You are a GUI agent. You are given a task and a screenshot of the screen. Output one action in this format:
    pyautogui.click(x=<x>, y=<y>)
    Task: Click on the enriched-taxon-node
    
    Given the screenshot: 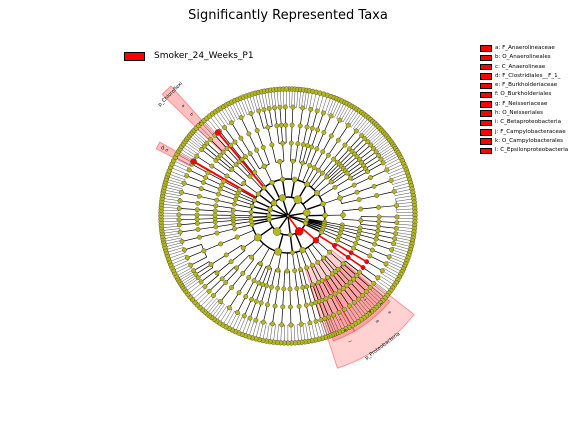 What is the action you would take?
    pyautogui.click(x=299, y=231)
    